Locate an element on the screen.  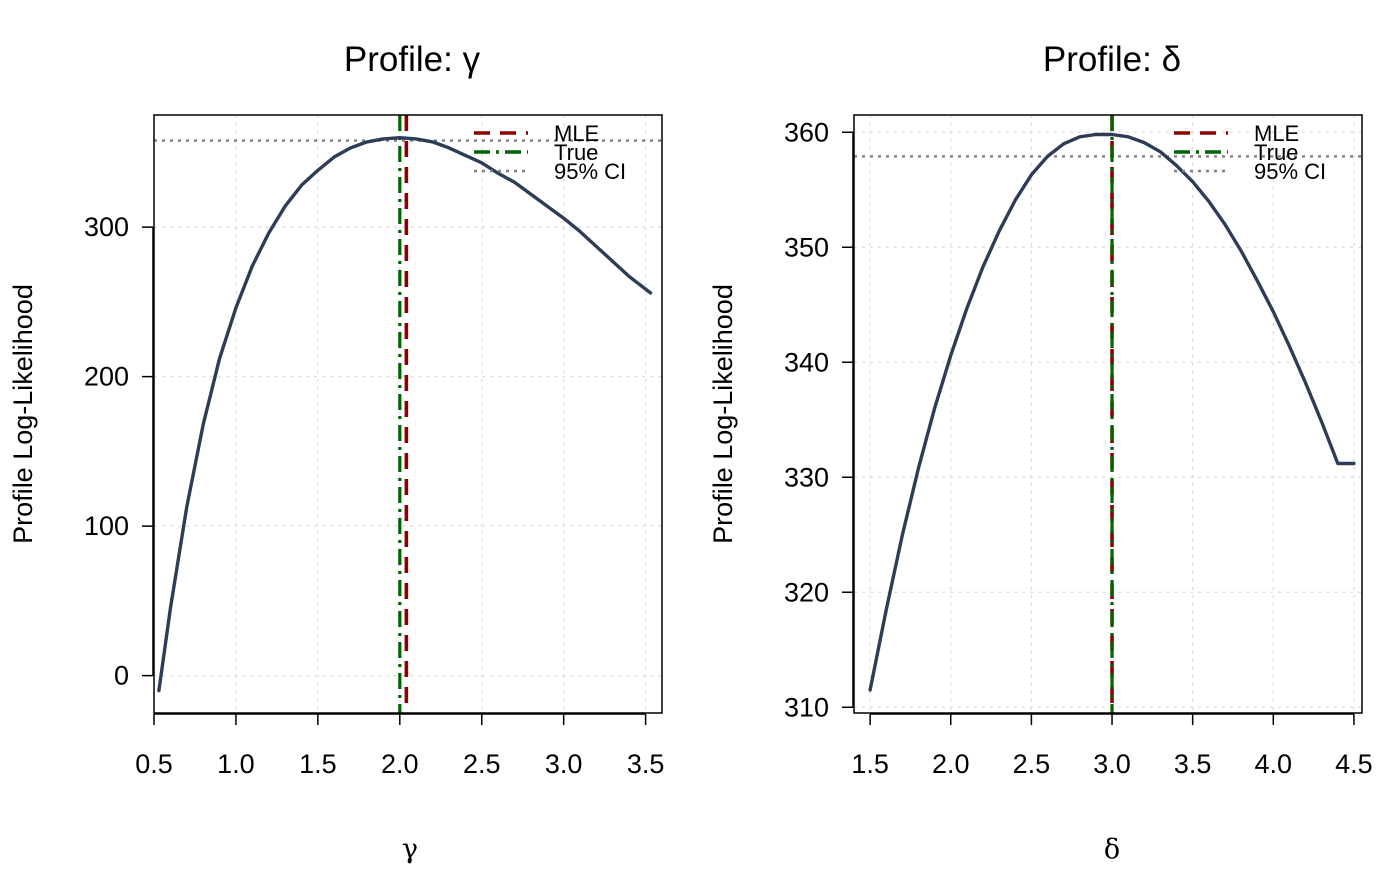
y-tick-label: 300 is located at coordinates (106, 227).